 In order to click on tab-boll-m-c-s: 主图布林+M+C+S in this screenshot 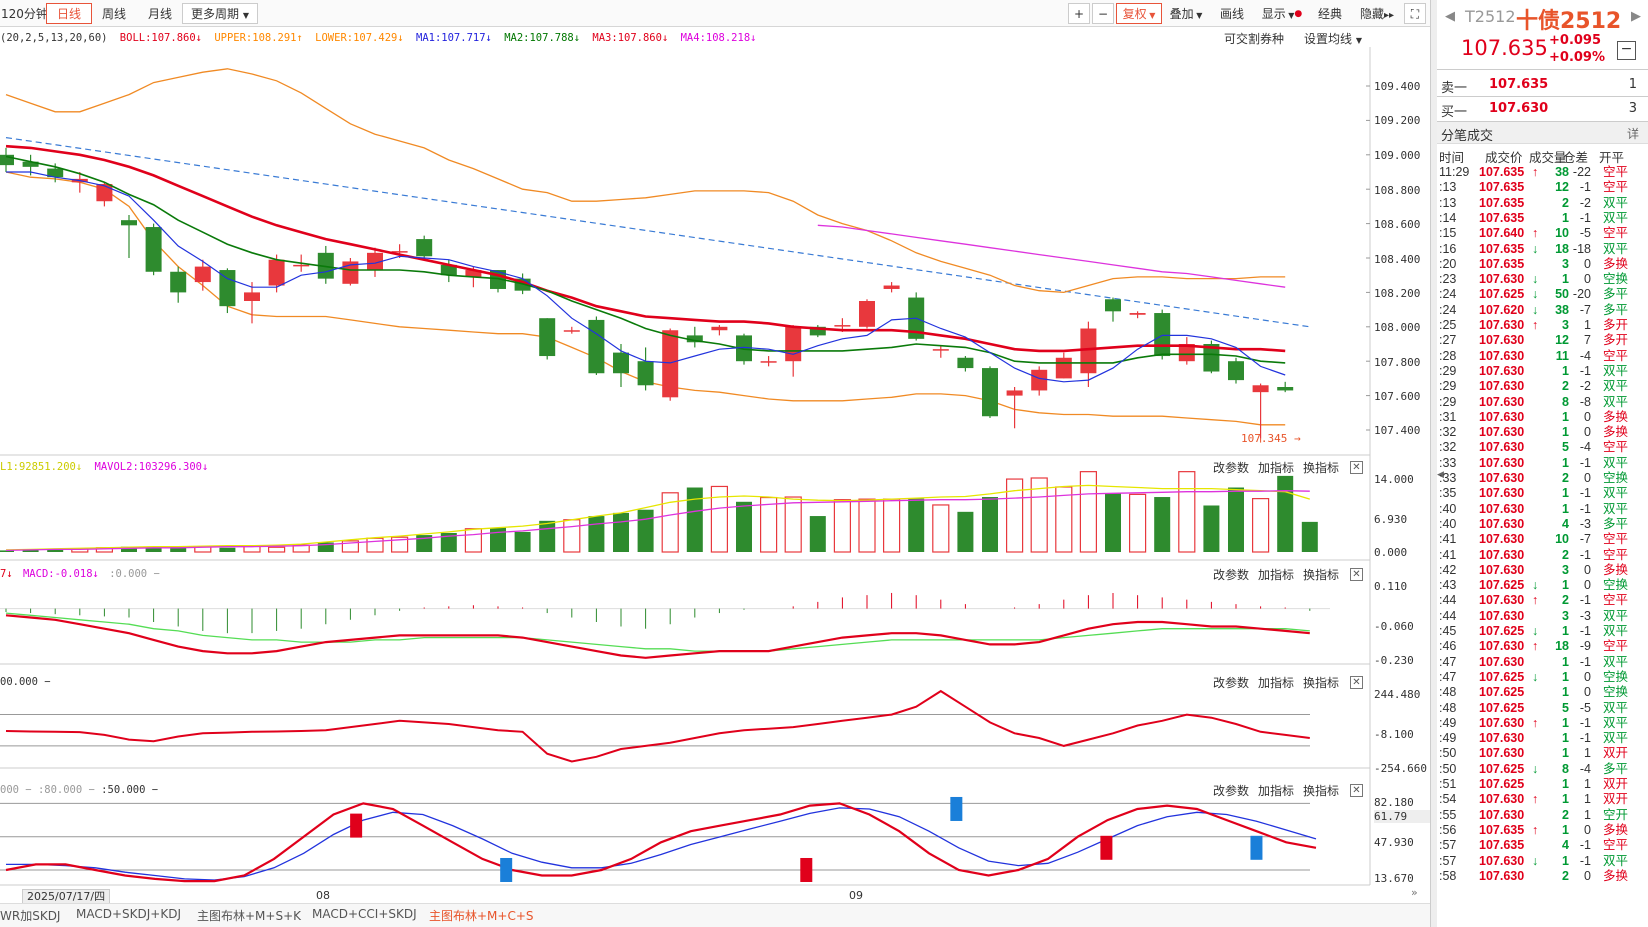, I will do `click(481, 916)`.